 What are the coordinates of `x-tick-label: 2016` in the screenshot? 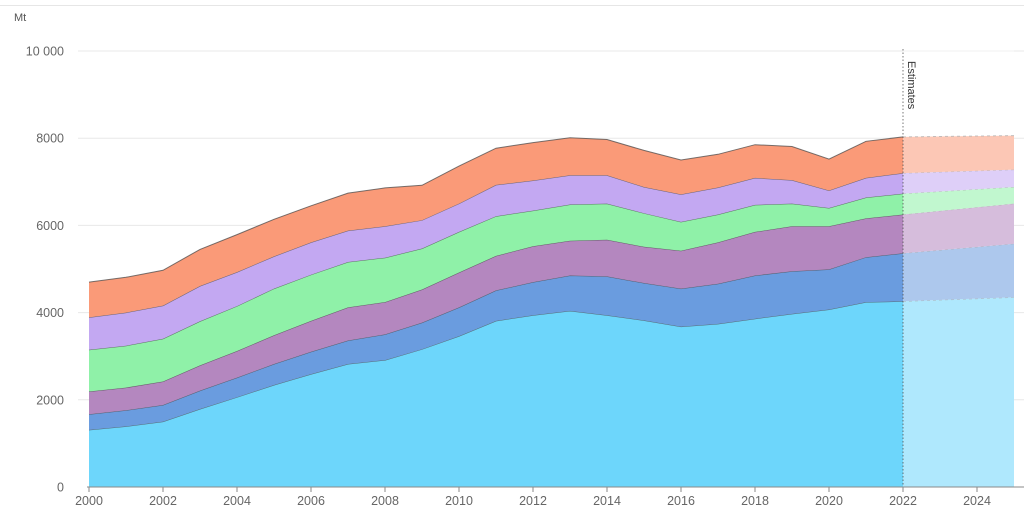 It's located at (681, 501).